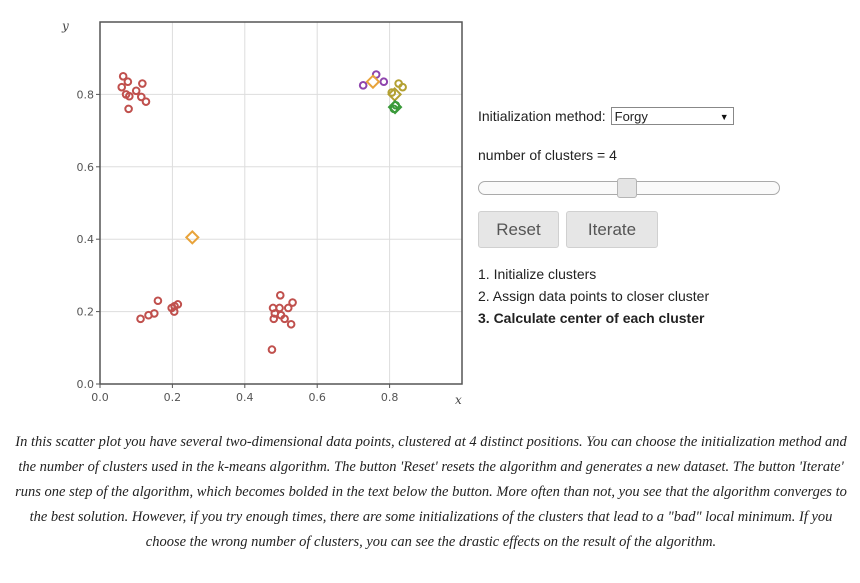  I want to click on initialization-row: Initialization method: Forgy ▼, so click(606, 116).